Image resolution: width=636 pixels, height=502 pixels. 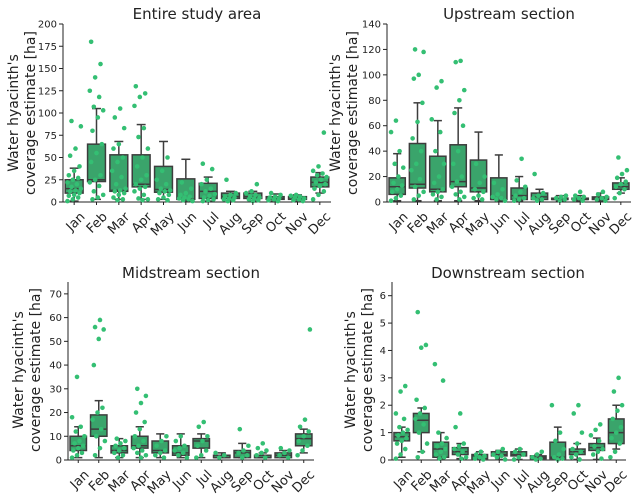 I want to click on y-tick-label: 40, so click(x=374, y=152).